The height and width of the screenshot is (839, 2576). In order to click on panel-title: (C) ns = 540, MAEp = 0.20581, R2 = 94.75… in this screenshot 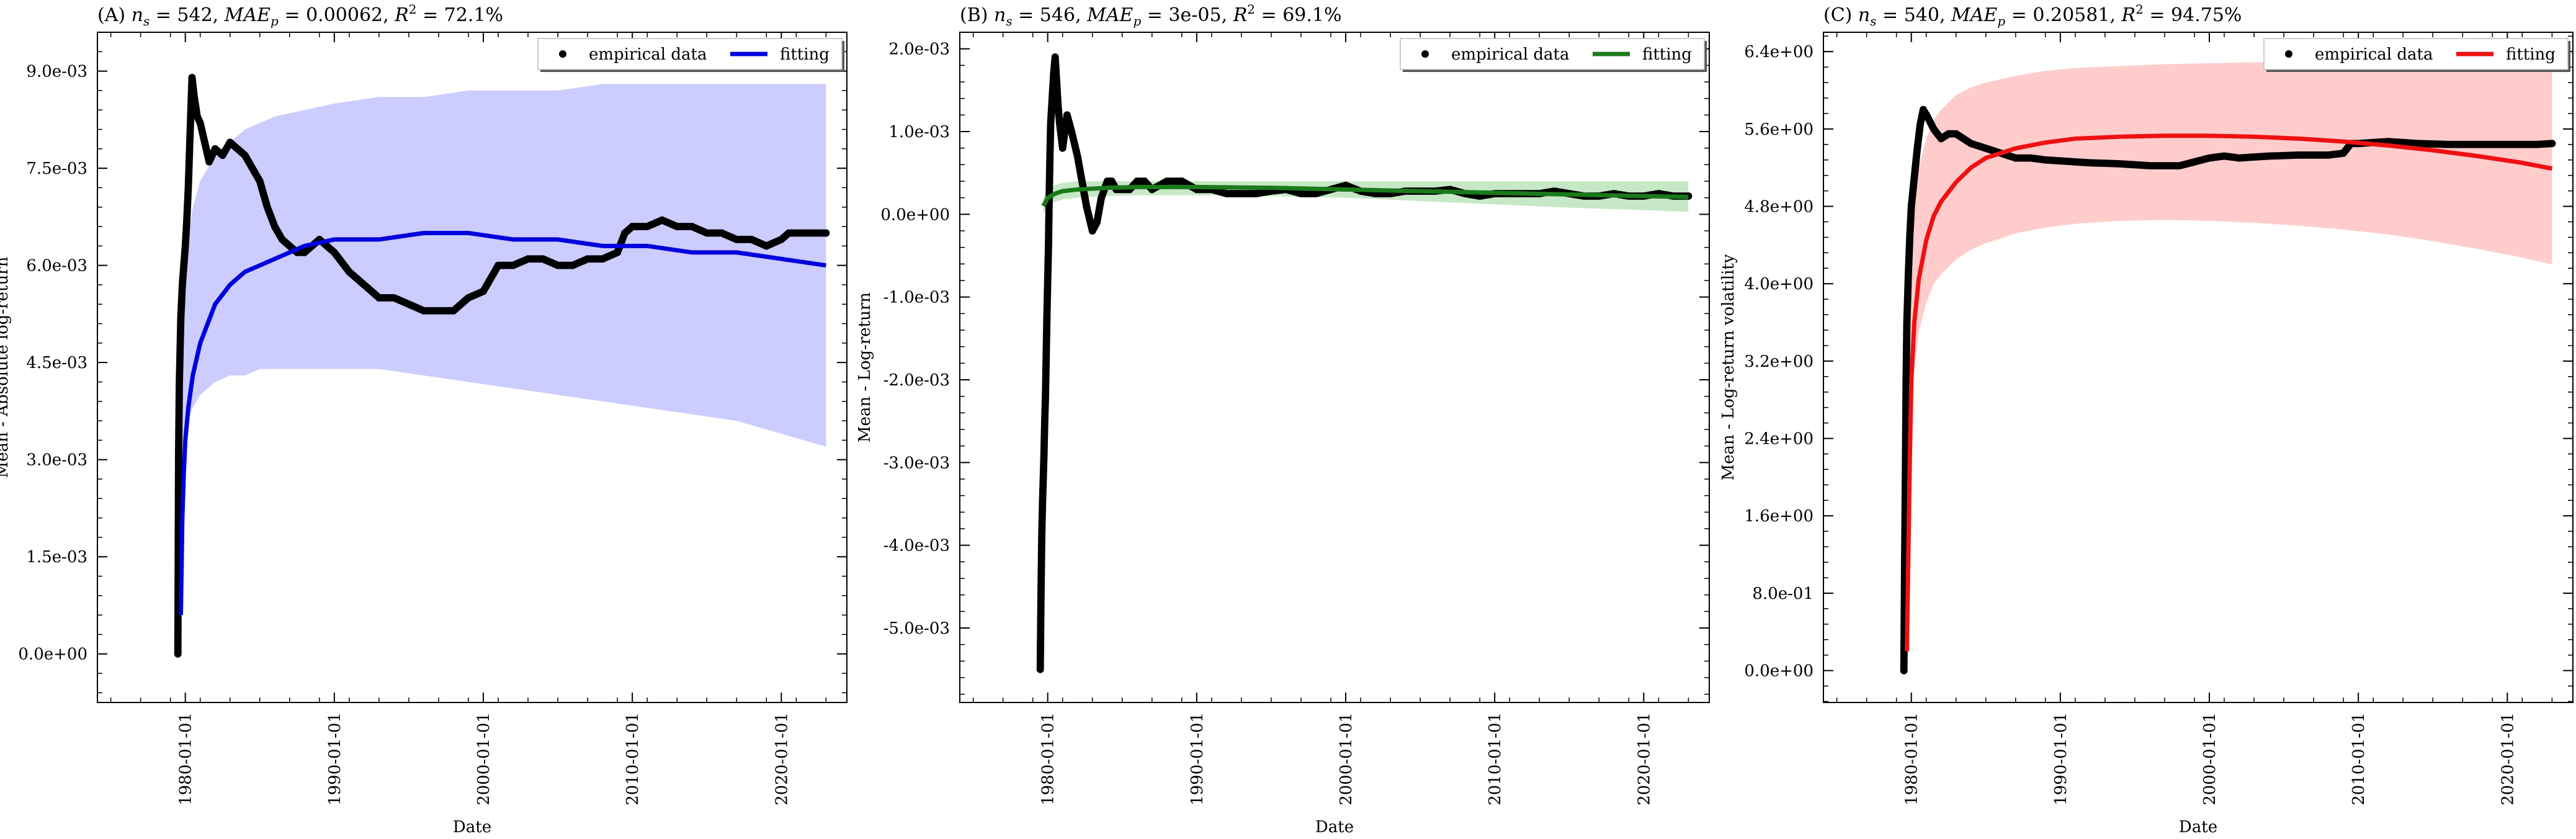, I will do `click(2032, 16)`.